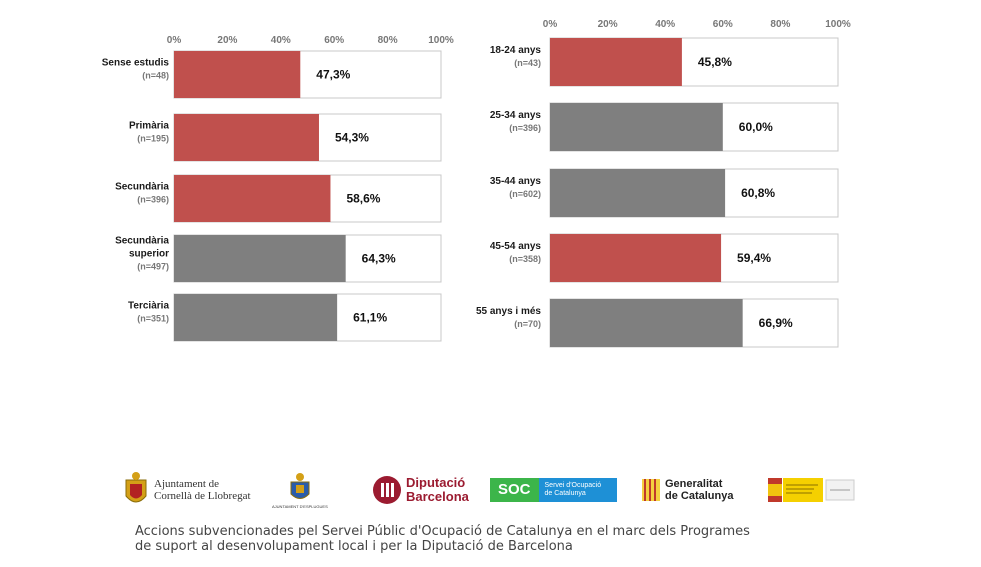 The height and width of the screenshot is (567, 981). I want to click on data-label: 60,8%, so click(758, 193).